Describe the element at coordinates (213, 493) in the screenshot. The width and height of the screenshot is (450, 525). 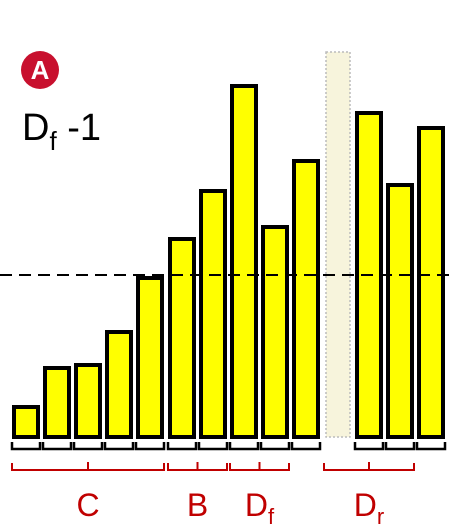
I see `group-brackets: C B Df Dr` at that location.